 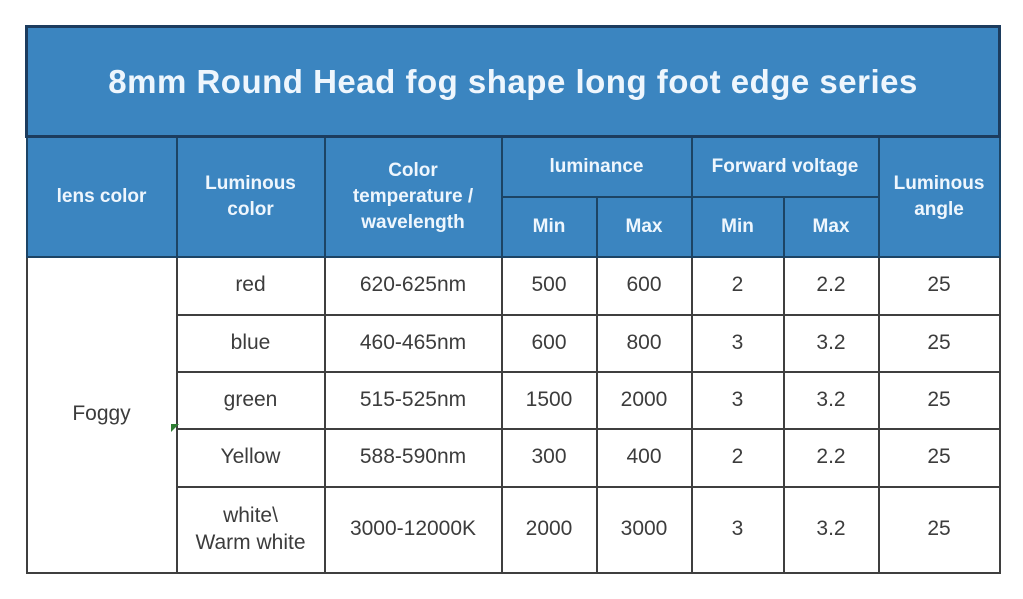 What do you see at coordinates (549, 226) in the screenshot?
I see `header-luminance-min: Min` at bounding box center [549, 226].